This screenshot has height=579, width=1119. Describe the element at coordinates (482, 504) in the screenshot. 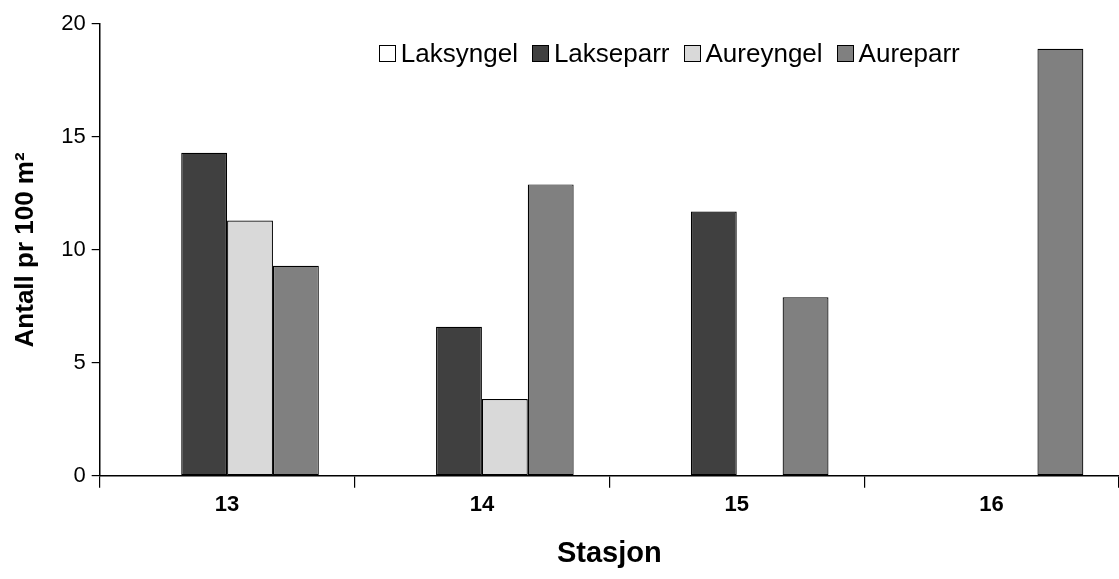

I see `x-tick-label: 14` at that location.